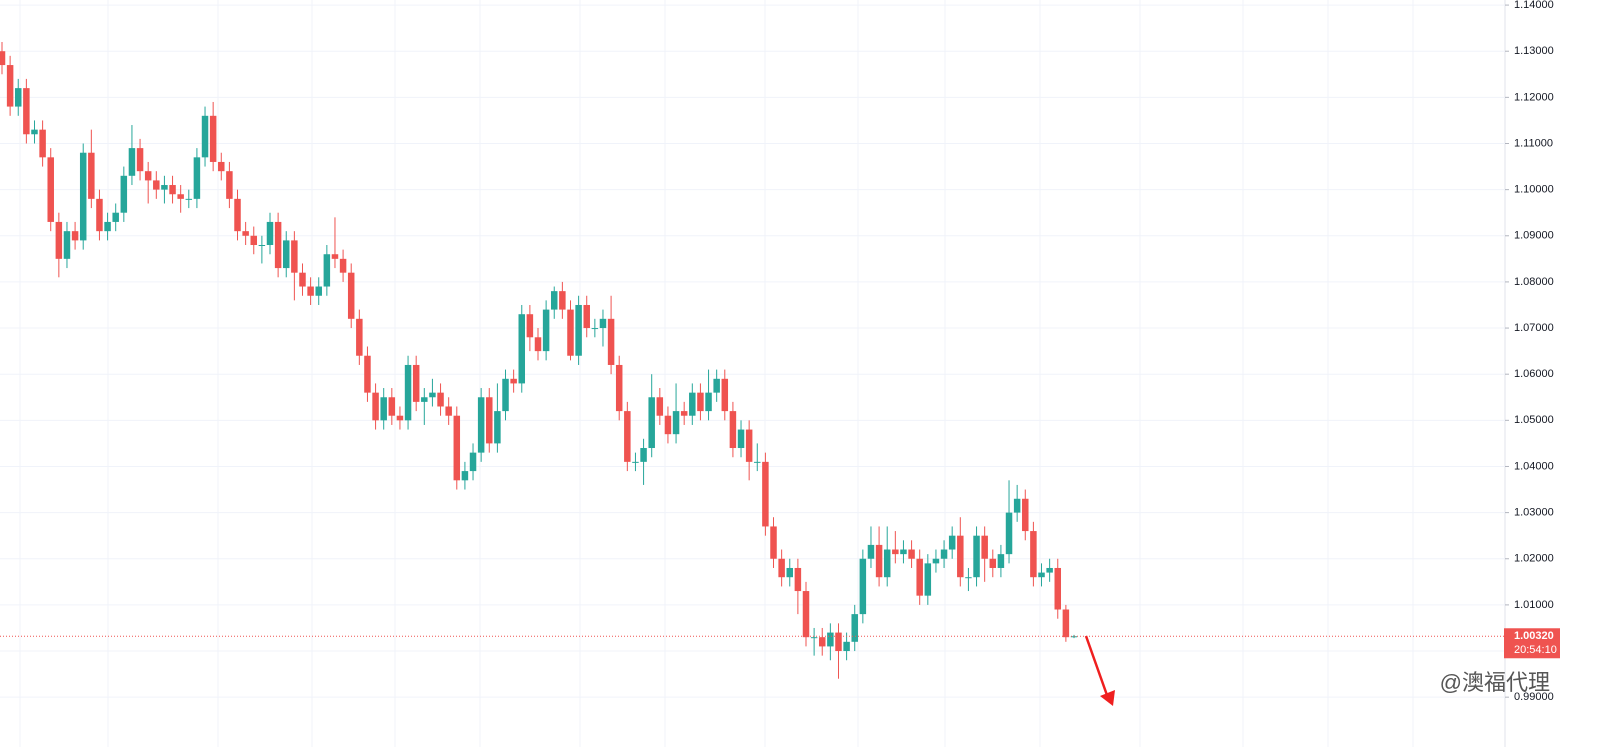  What do you see at coordinates (1534, 559) in the screenshot?
I see `y-tick-label: 1.02000` at bounding box center [1534, 559].